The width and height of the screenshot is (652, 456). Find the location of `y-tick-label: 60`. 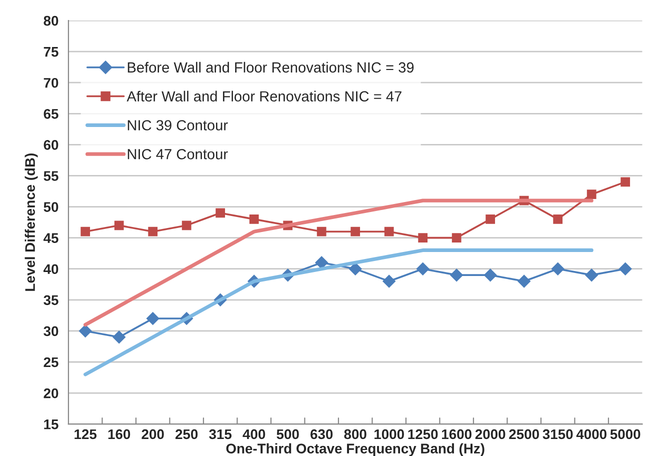

y-tick-label: 60 is located at coordinates (51, 145).